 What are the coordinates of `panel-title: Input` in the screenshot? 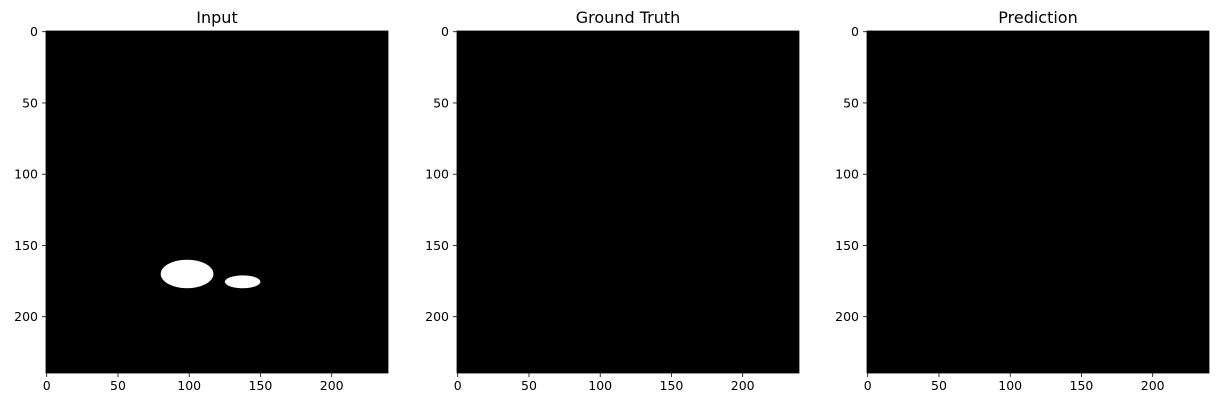 It's located at (216, 17).